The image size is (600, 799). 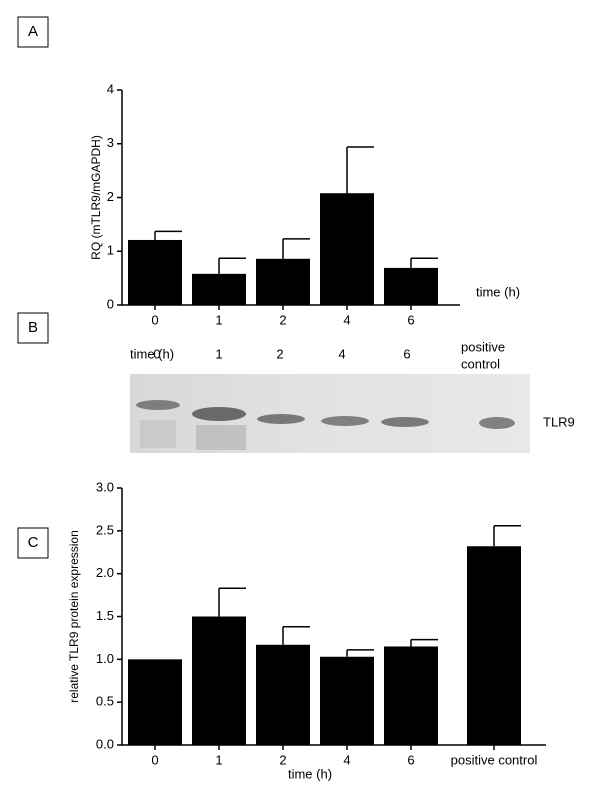 I want to click on band-label: TLR9, so click(x=559, y=421).